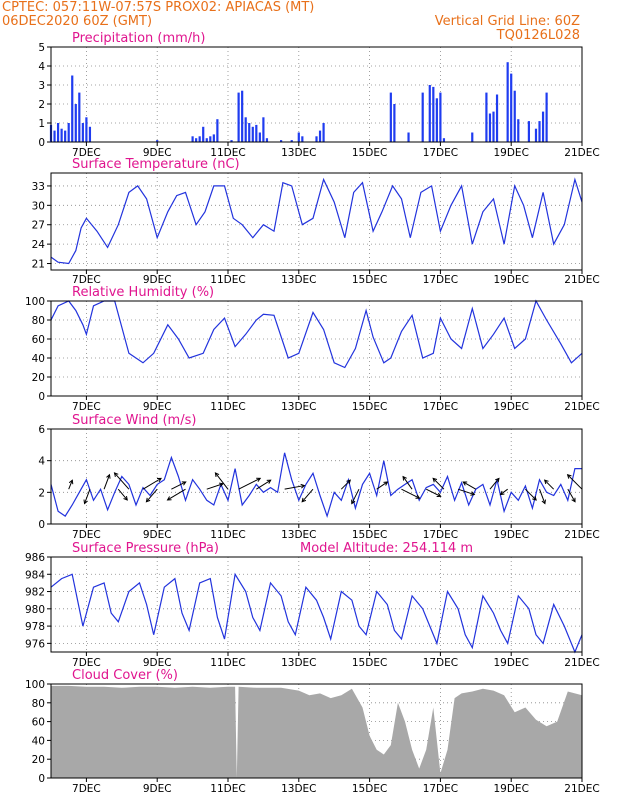 The height and width of the screenshot is (800, 618). What do you see at coordinates (35, 558) in the screenshot?
I see `y-tick-label: 986` at bounding box center [35, 558].